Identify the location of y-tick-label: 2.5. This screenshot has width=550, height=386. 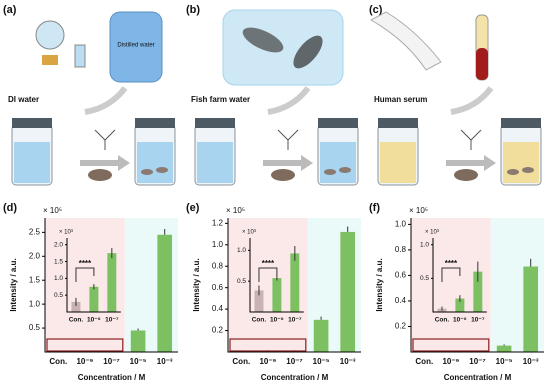
(35, 231).